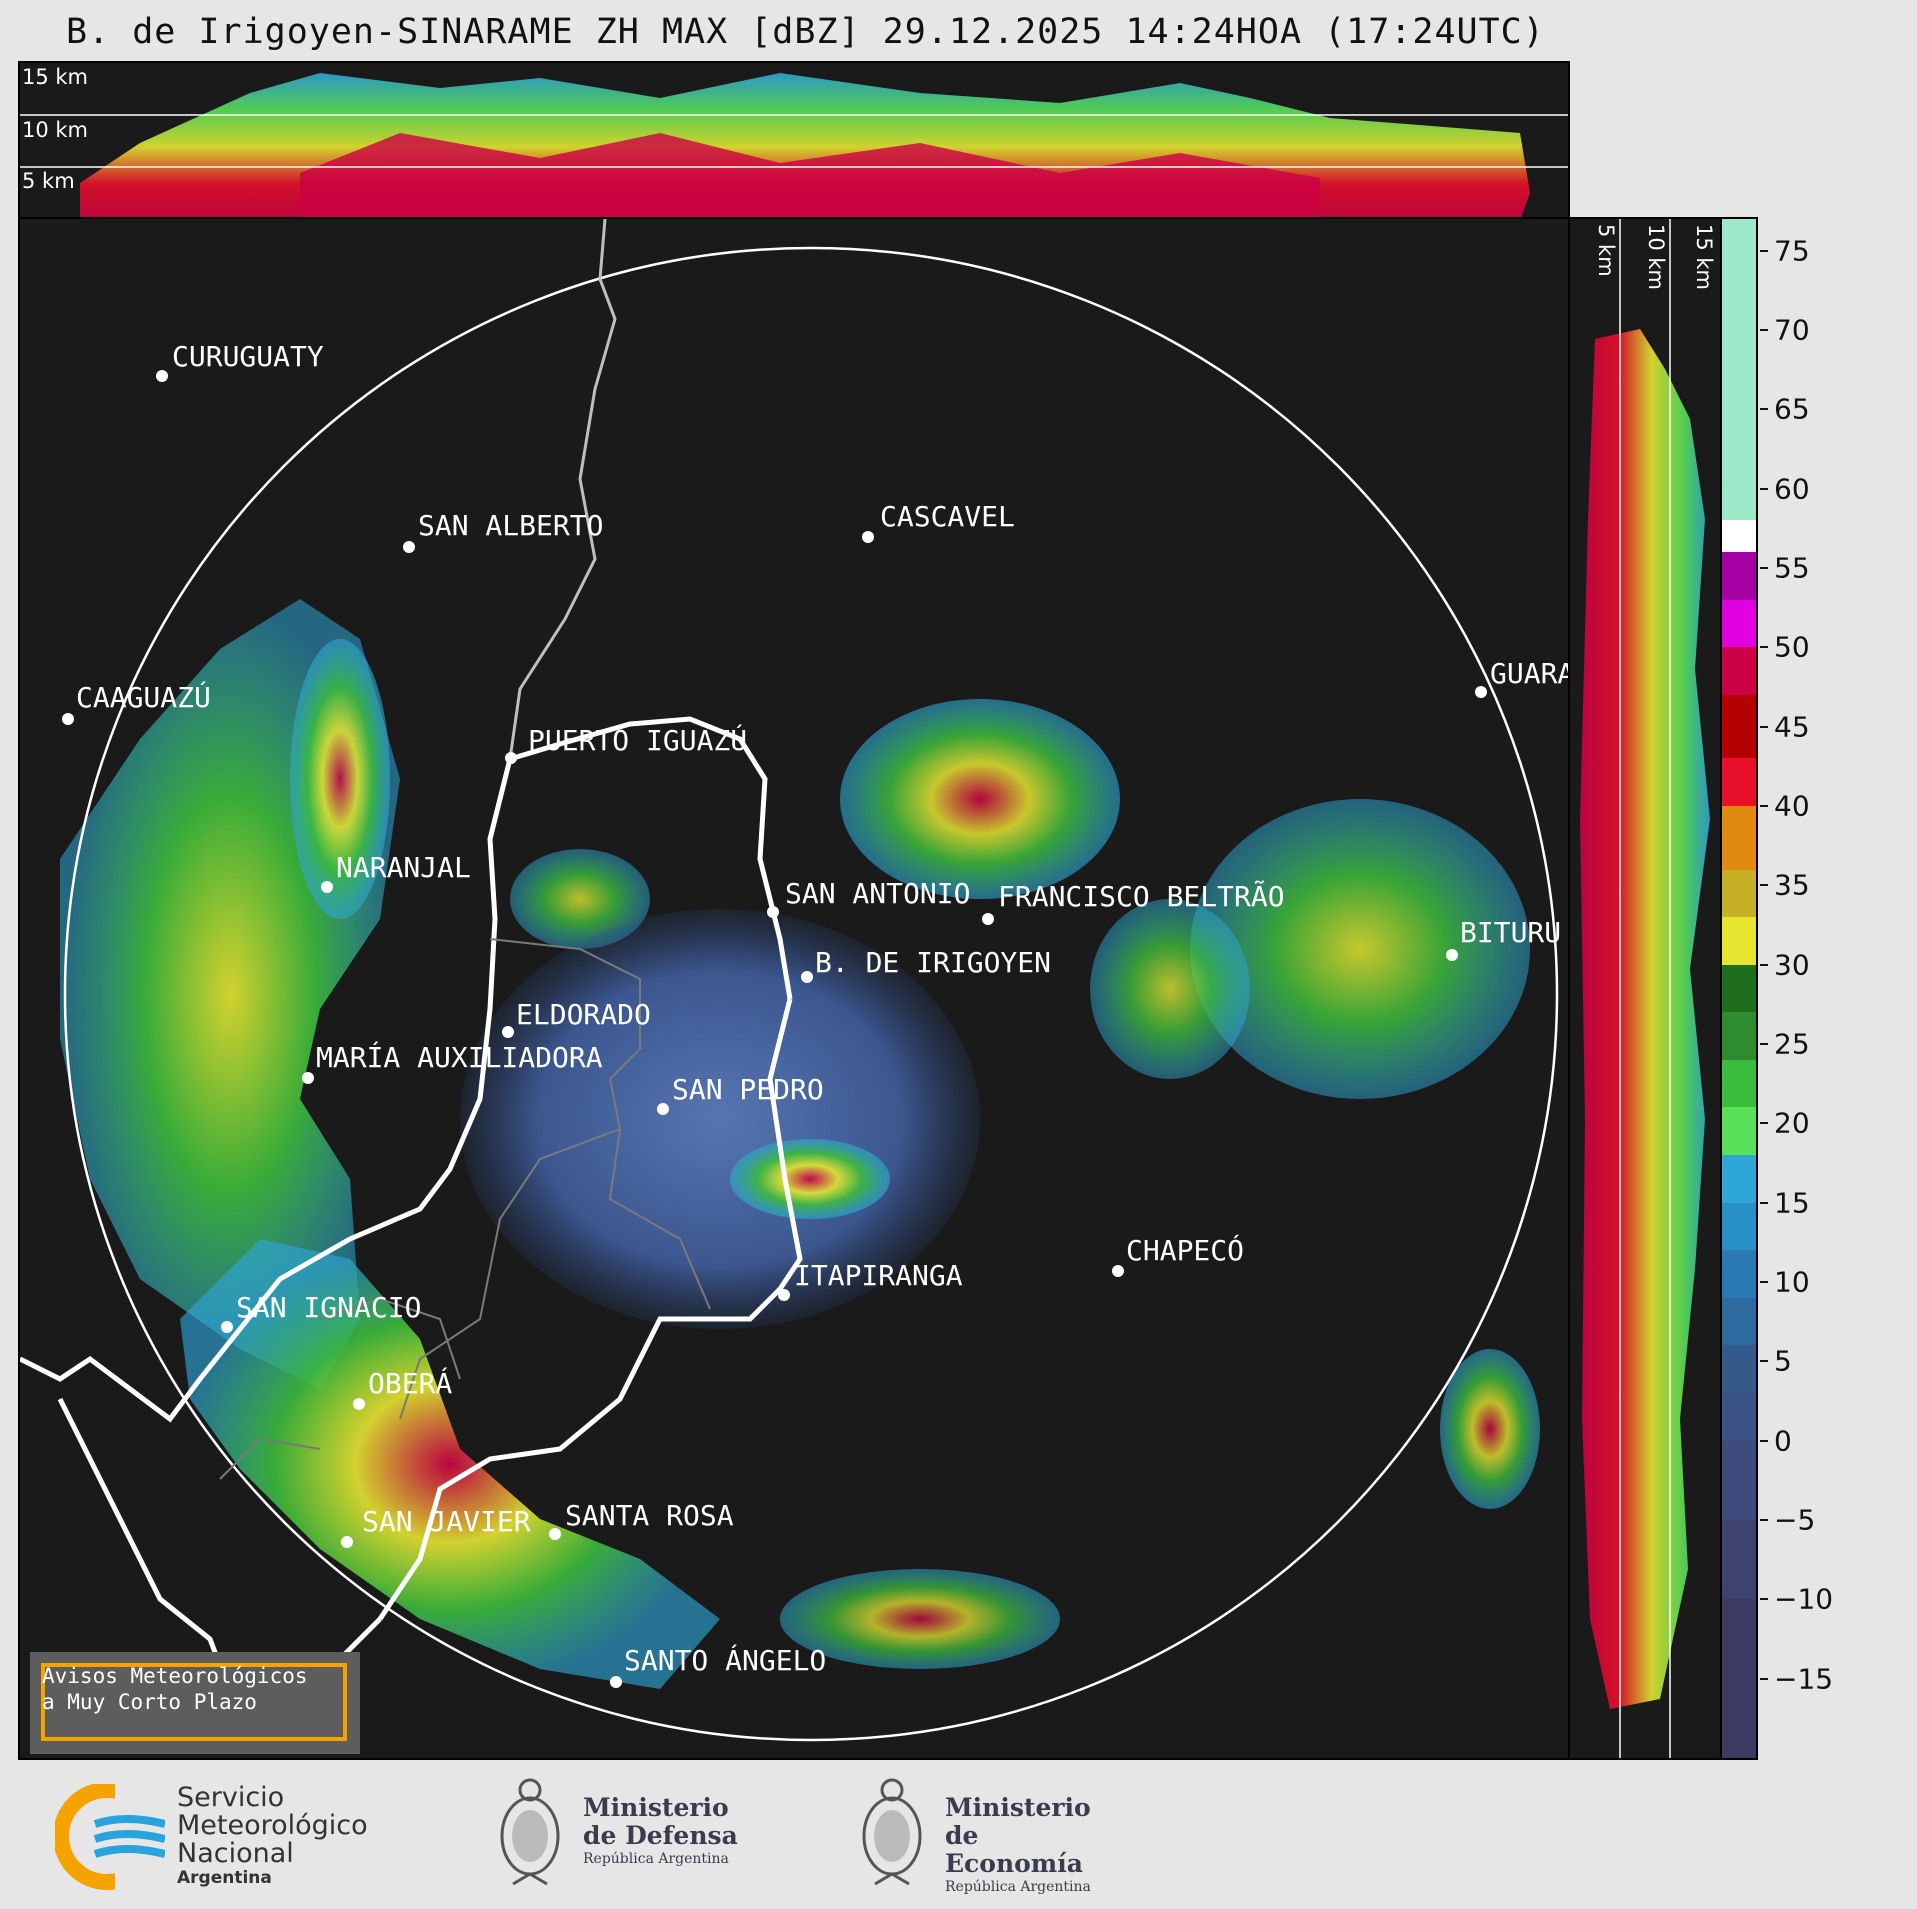 This screenshot has height=1909, width=1917. I want to click on city-label: SAN ALBERTO, so click(510, 525).